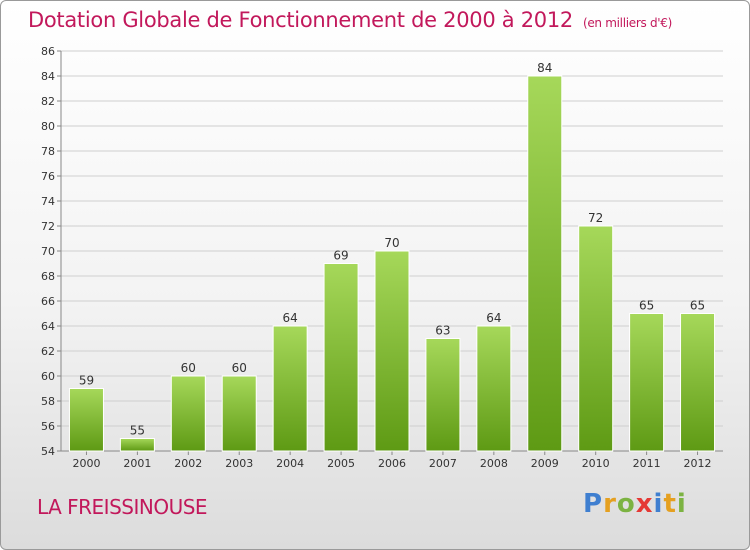 The width and height of the screenshot is (750, 550). I want to click on y-tick-label: 54, so click(48, 451).